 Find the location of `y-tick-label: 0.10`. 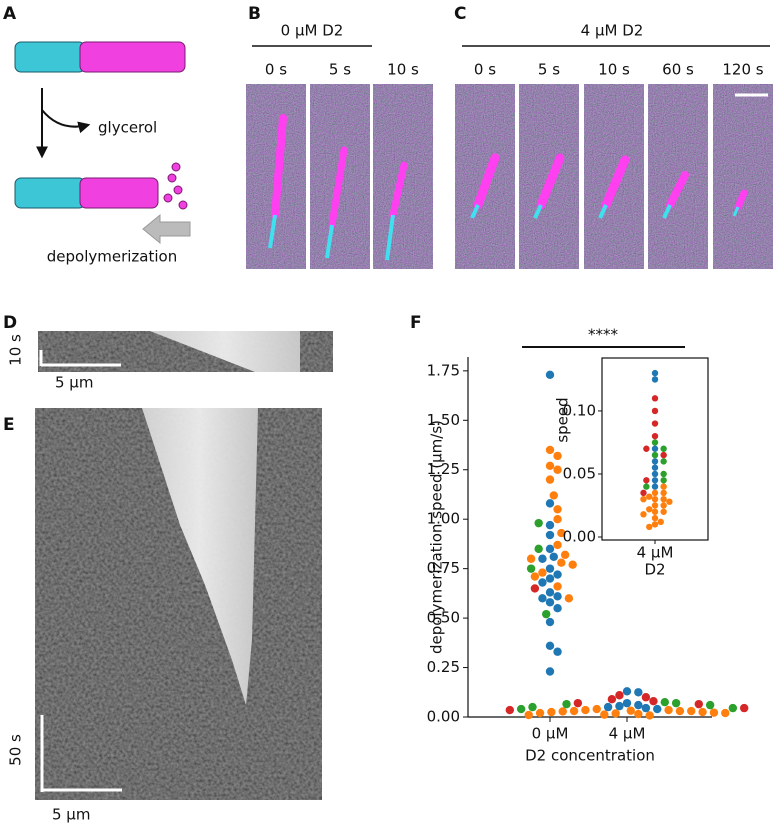

y-tick-label: 0.10 is located at coordinates (579, 410).